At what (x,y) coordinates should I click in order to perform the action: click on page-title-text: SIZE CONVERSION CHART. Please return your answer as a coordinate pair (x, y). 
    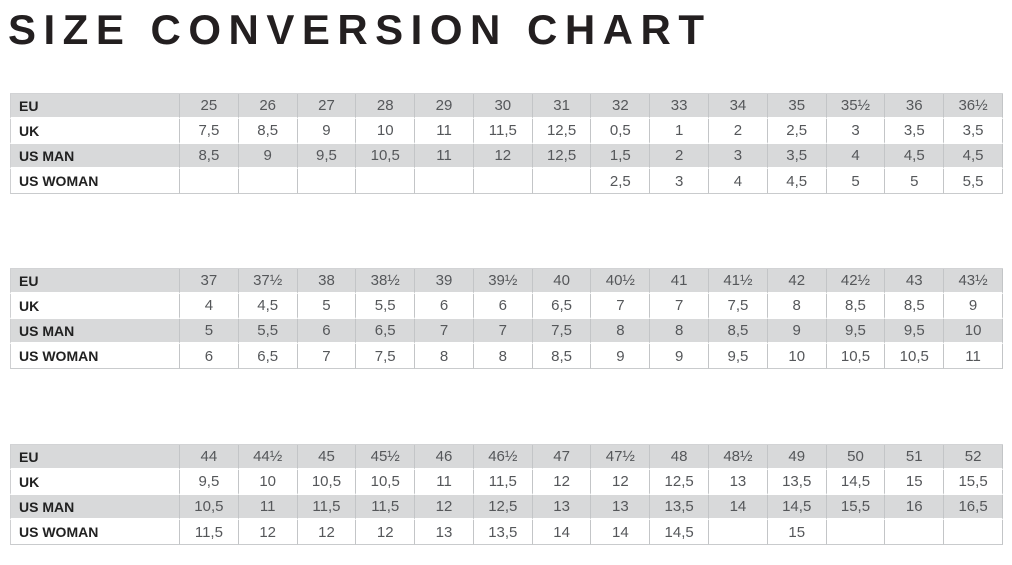
    Looking at the image, I should click on (356, 29).